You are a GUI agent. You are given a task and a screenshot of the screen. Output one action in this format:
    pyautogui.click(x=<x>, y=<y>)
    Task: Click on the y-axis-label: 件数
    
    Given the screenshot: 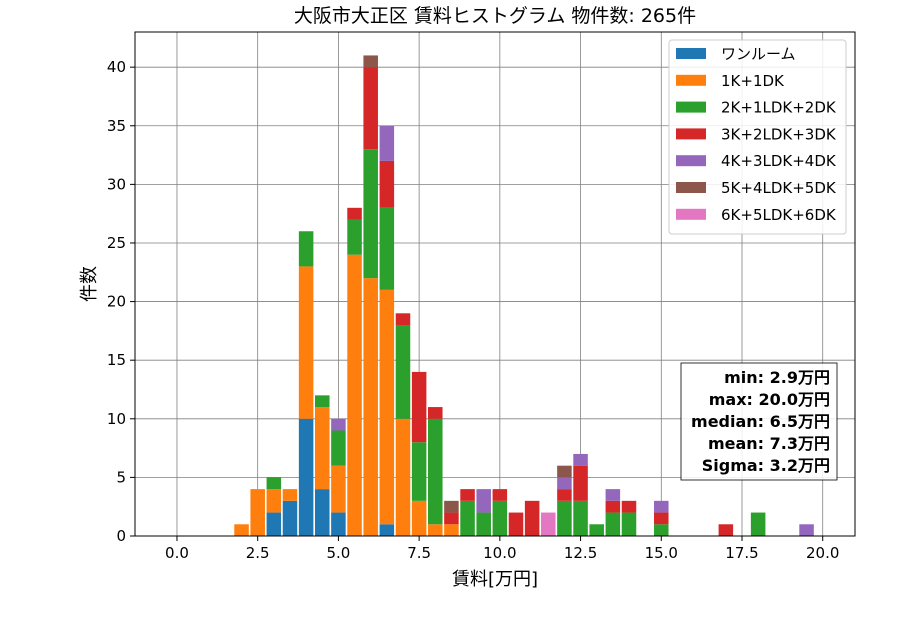 What is the action you would take?
    pyautogui.click(x=89, y=284)
    